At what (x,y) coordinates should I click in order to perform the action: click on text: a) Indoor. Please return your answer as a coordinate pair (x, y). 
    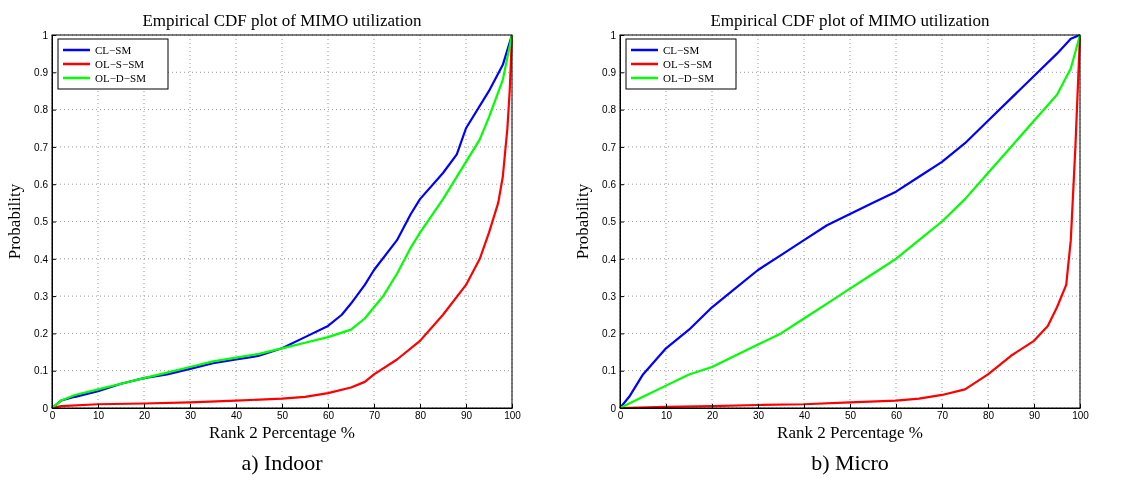
    Looking at the image, I should click on (282, 462).